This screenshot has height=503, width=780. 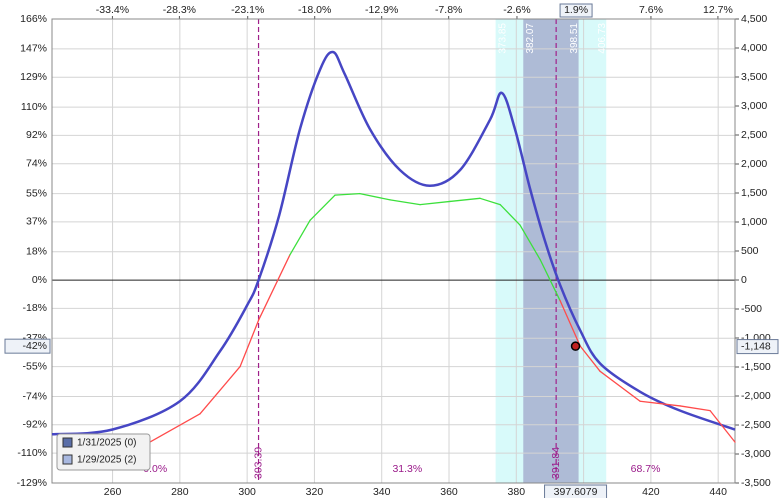 I want to click on x2-tick-label: -28.3%, so click(x=179, y=10).